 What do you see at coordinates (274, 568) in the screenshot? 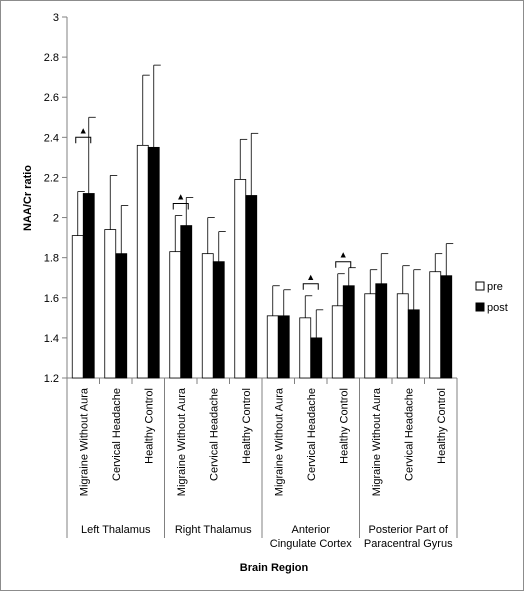
I see `x-axis-title: Brain Region` at bounding box center [274, 568].